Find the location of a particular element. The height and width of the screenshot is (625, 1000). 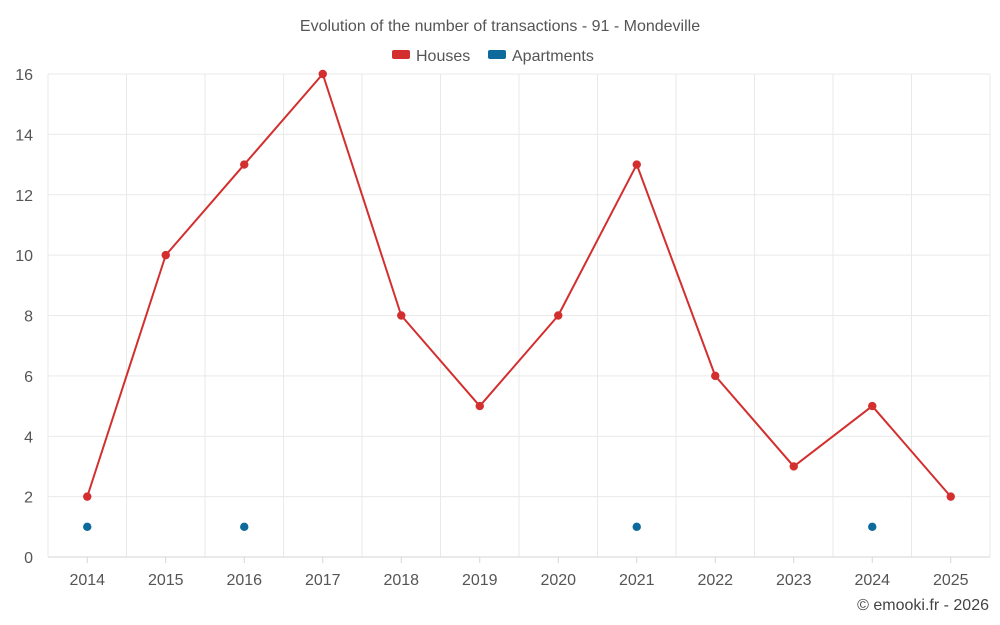

x-tick-label: 2017 is located at coordinates (323, 580).